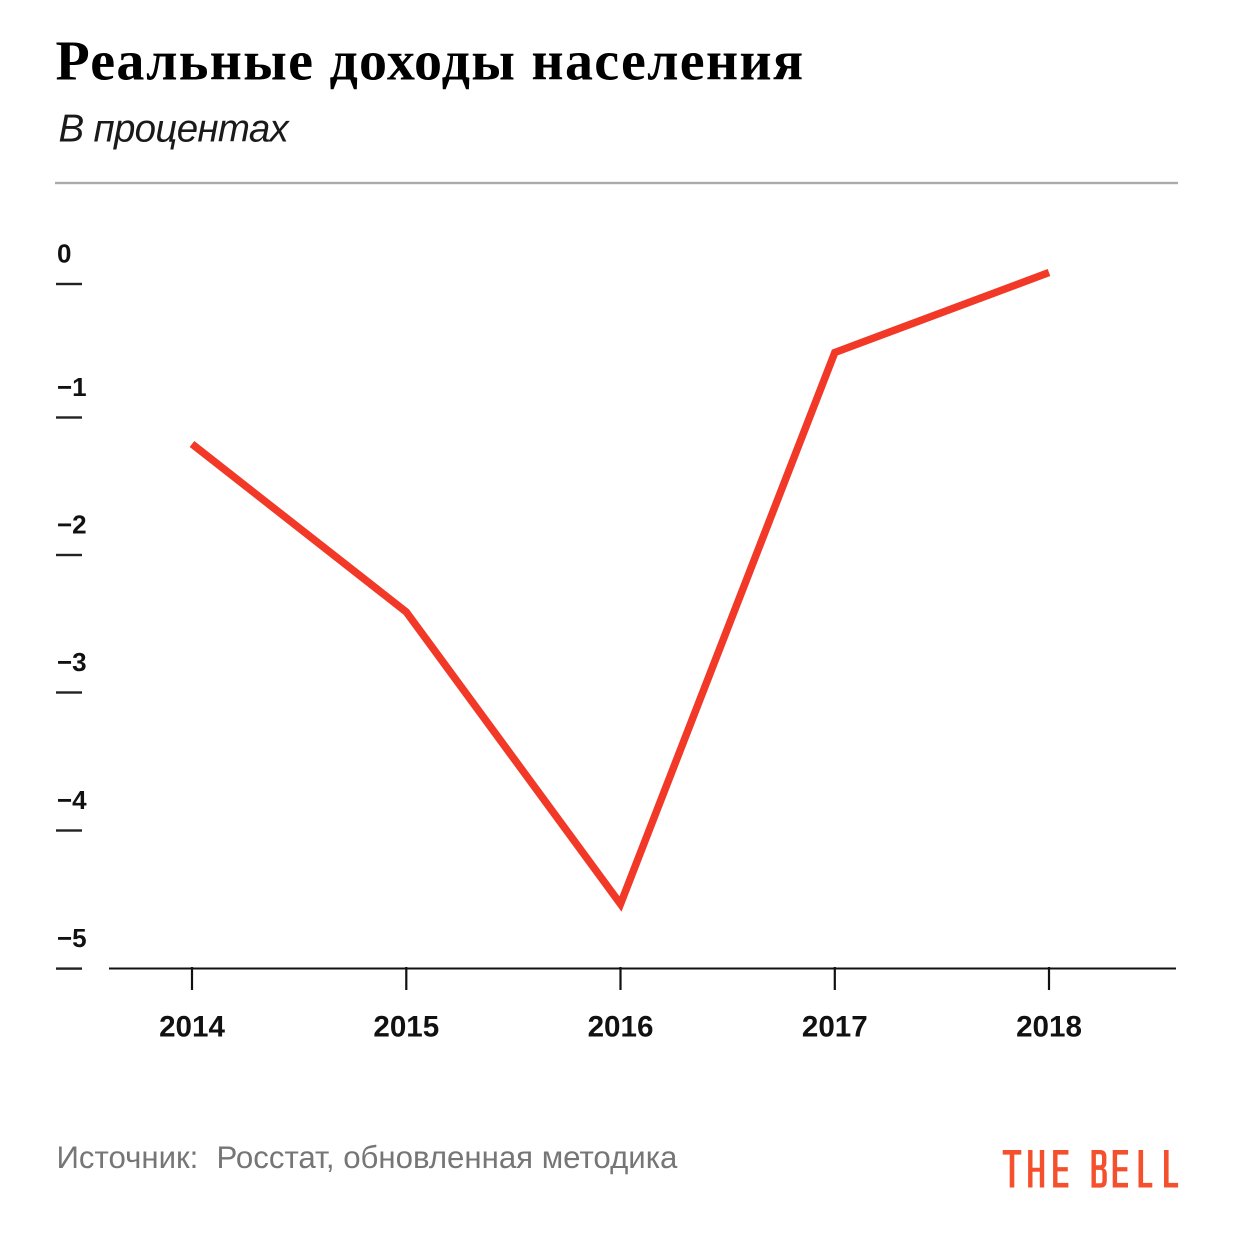 The image size is (1240, 1235). Describe the element at coordinates (72, 938) in the screenshot. I see `svg-text: −5` at that location.